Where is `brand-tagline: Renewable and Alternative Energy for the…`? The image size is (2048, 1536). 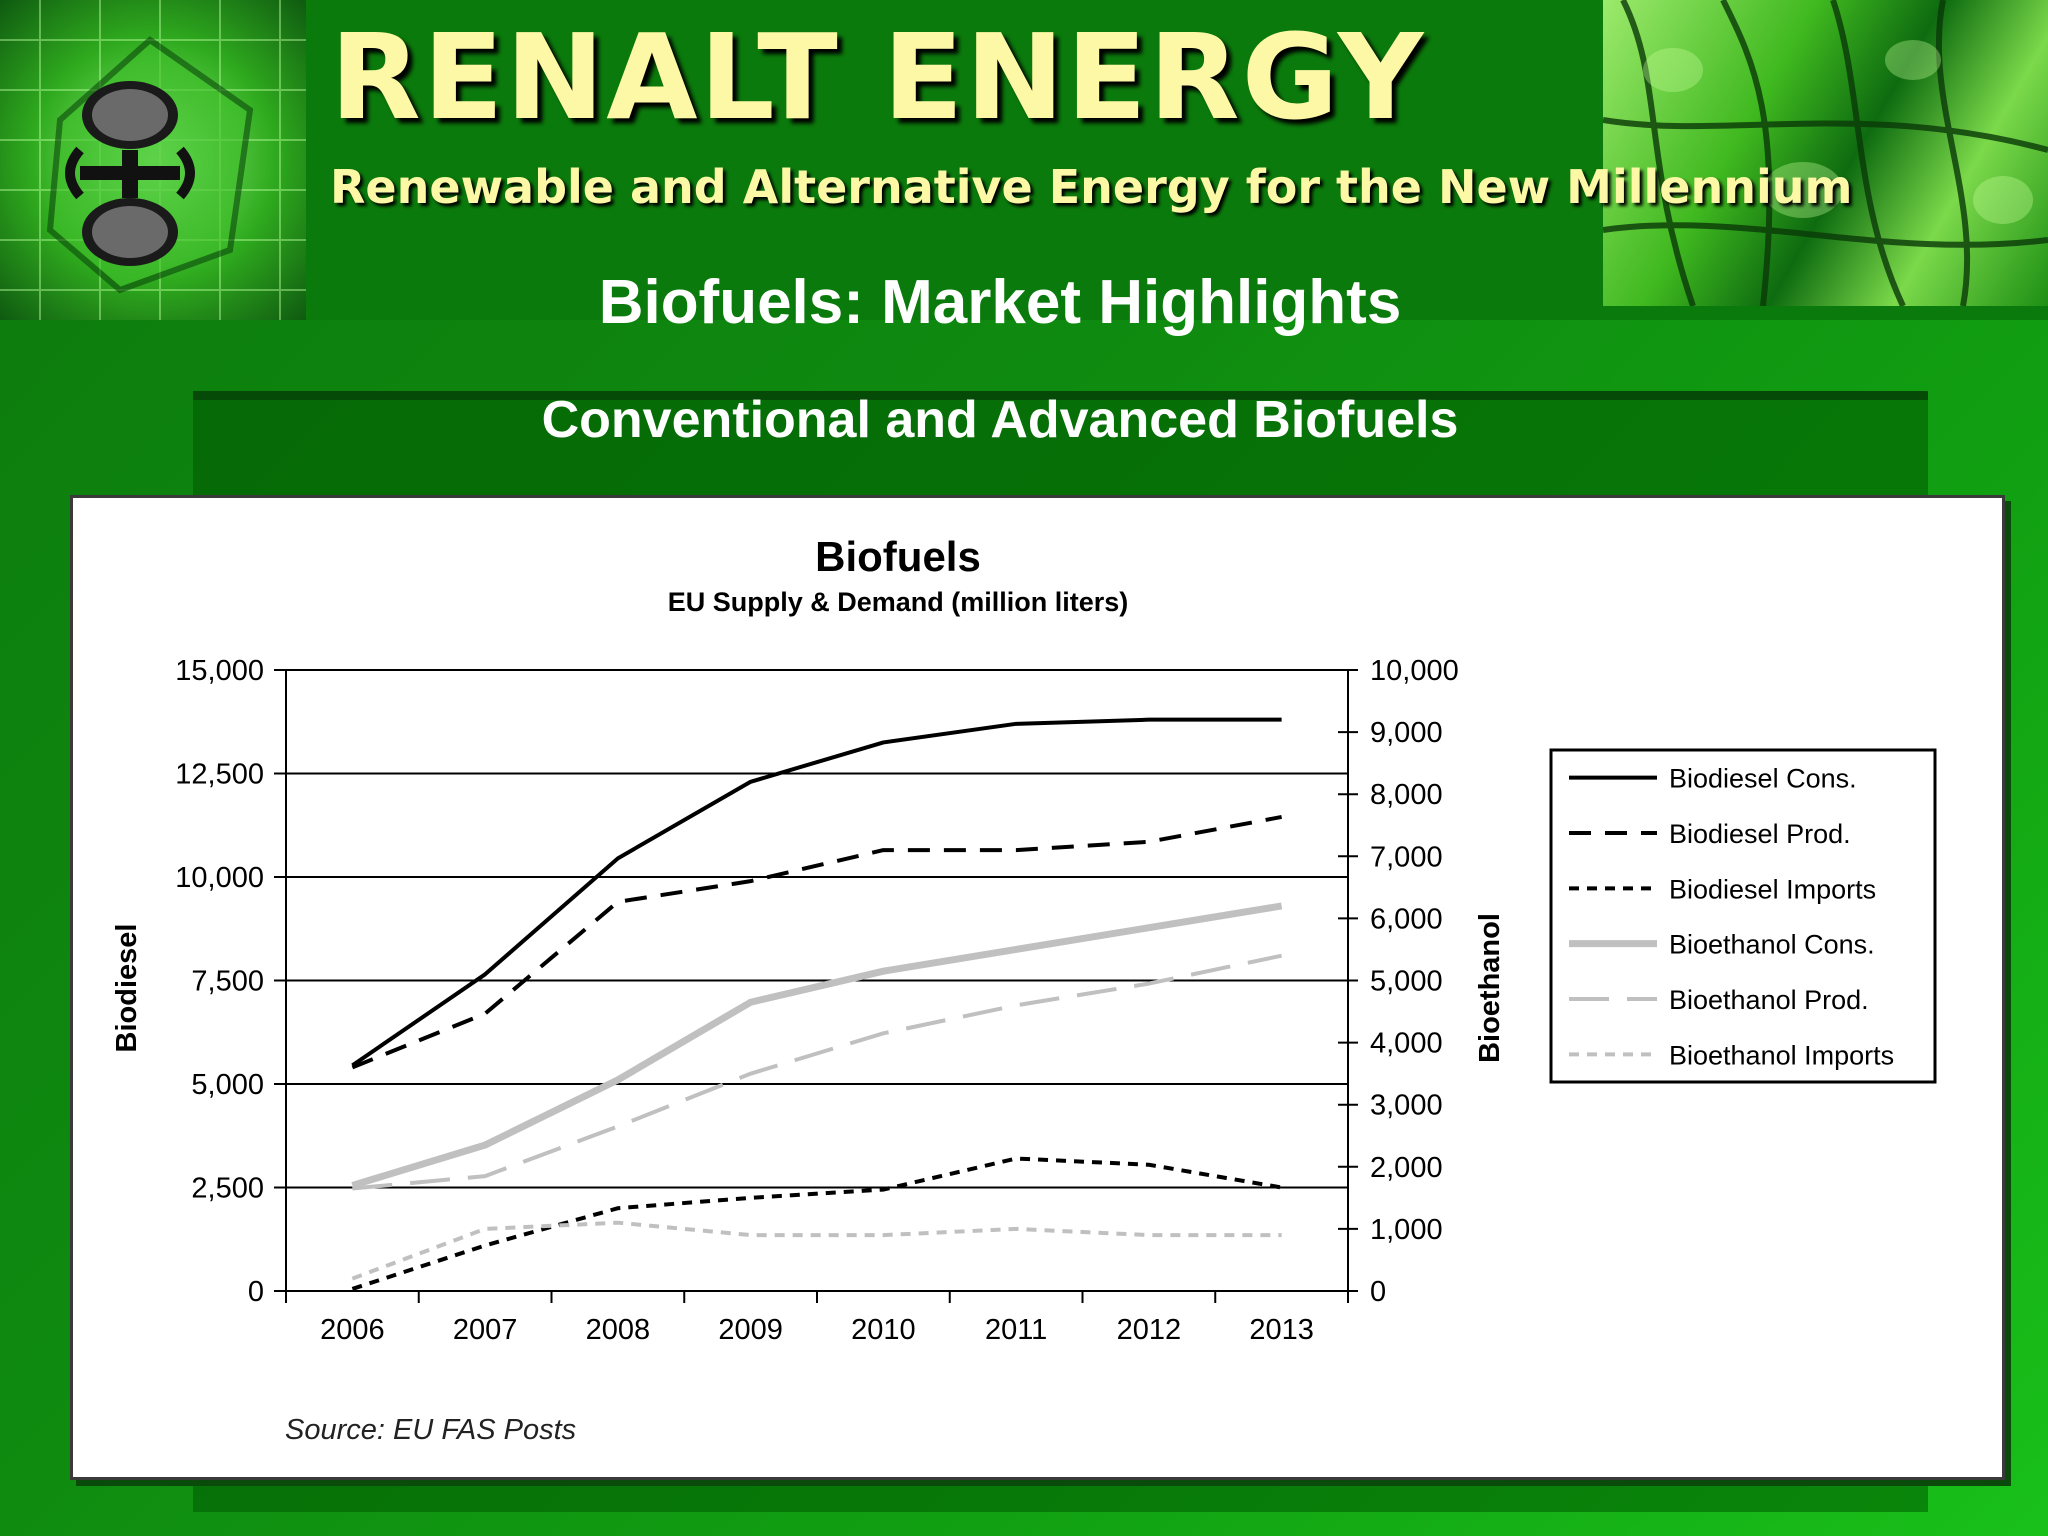 brand-tagline: Renewable and Alternative Energy for the… is located at coordinates (1091, 187).